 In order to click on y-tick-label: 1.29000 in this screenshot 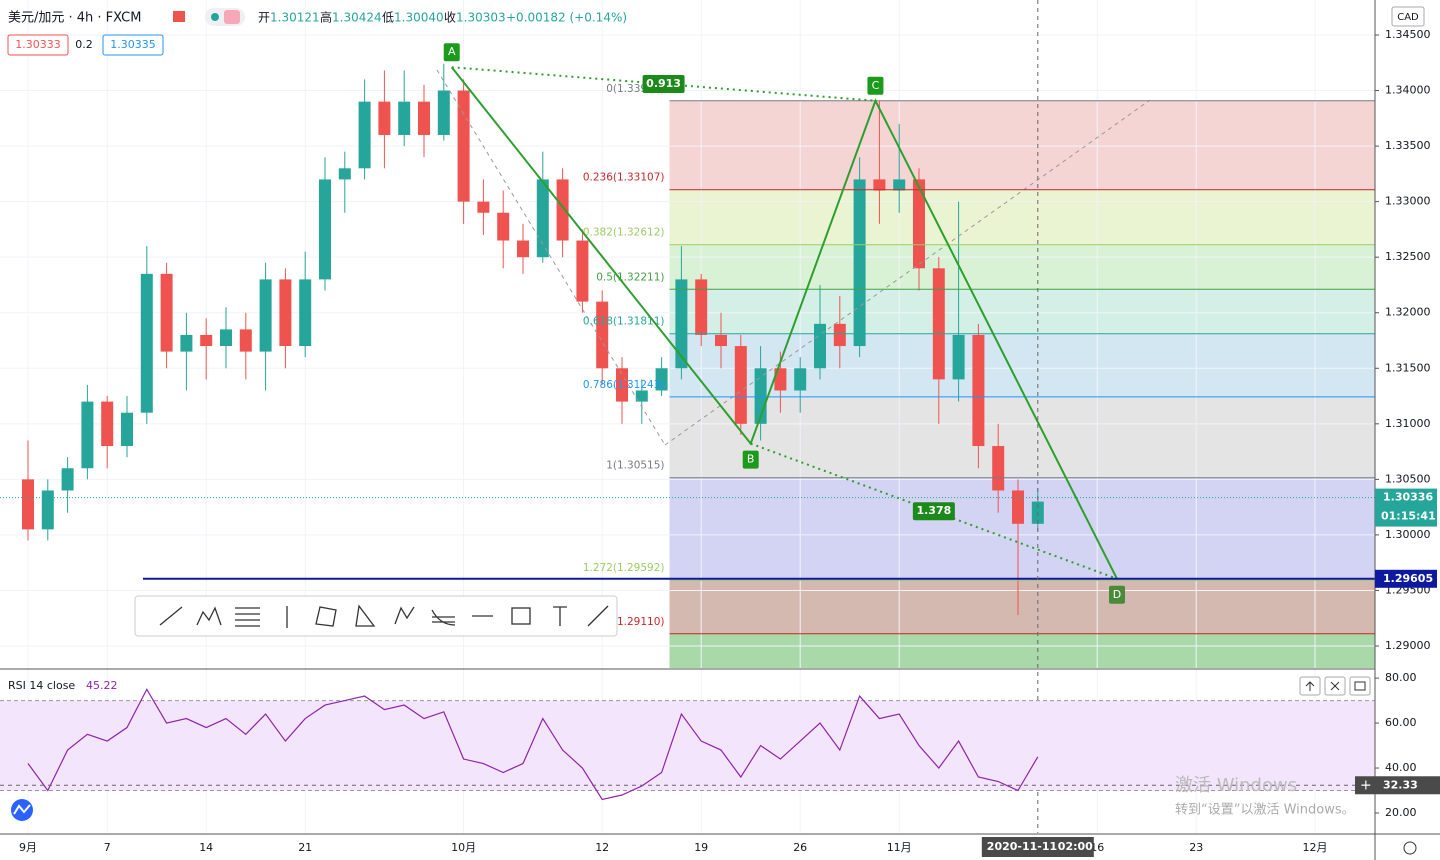, I will do `click(1408, 645)`.